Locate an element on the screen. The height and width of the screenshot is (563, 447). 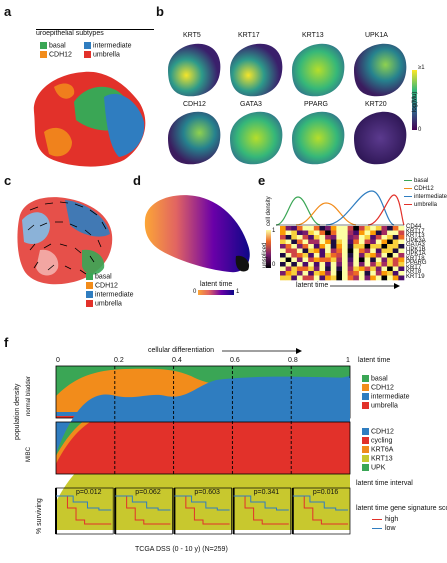
panel-d-scale-max: 1 is located at coordinates (238, 292).